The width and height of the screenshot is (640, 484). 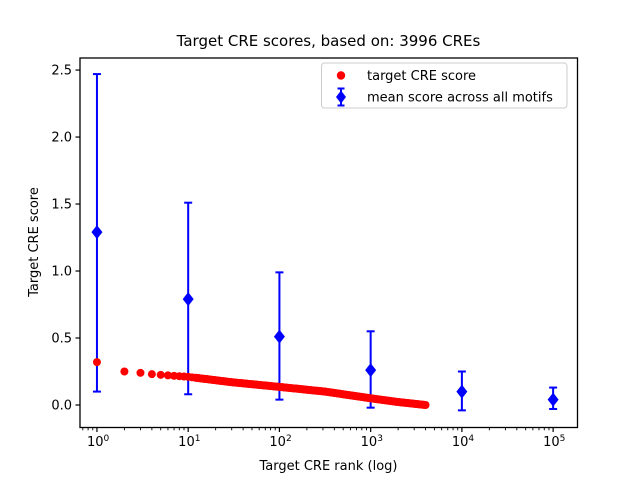 I want to click on legend-label-mean-score: mean score across all motifs, so click(x=460, y=98).